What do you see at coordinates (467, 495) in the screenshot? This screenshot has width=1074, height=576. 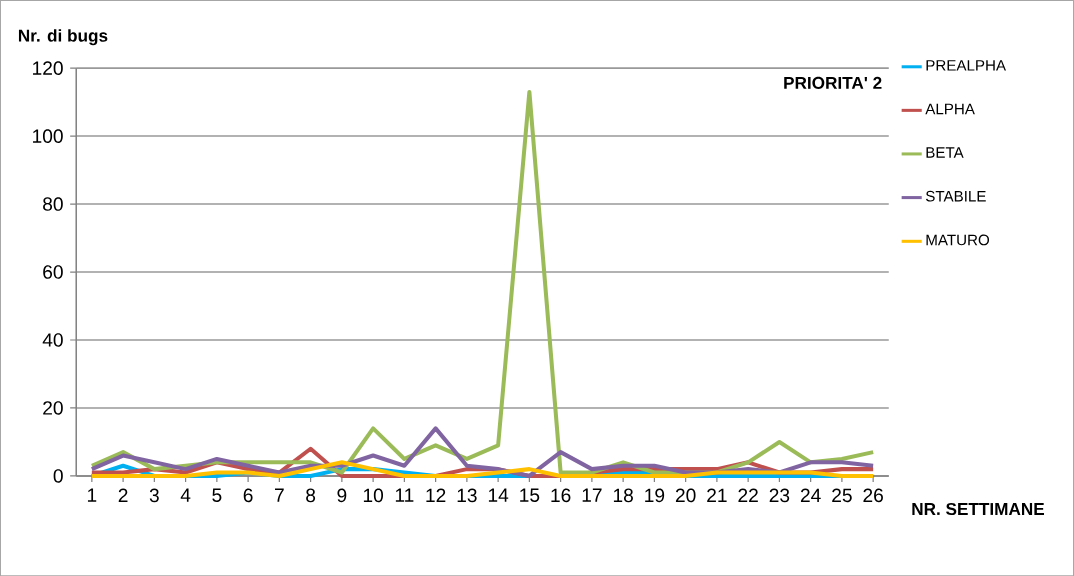 I see `x-tick-label: 13` at bounding box center [467, 495].